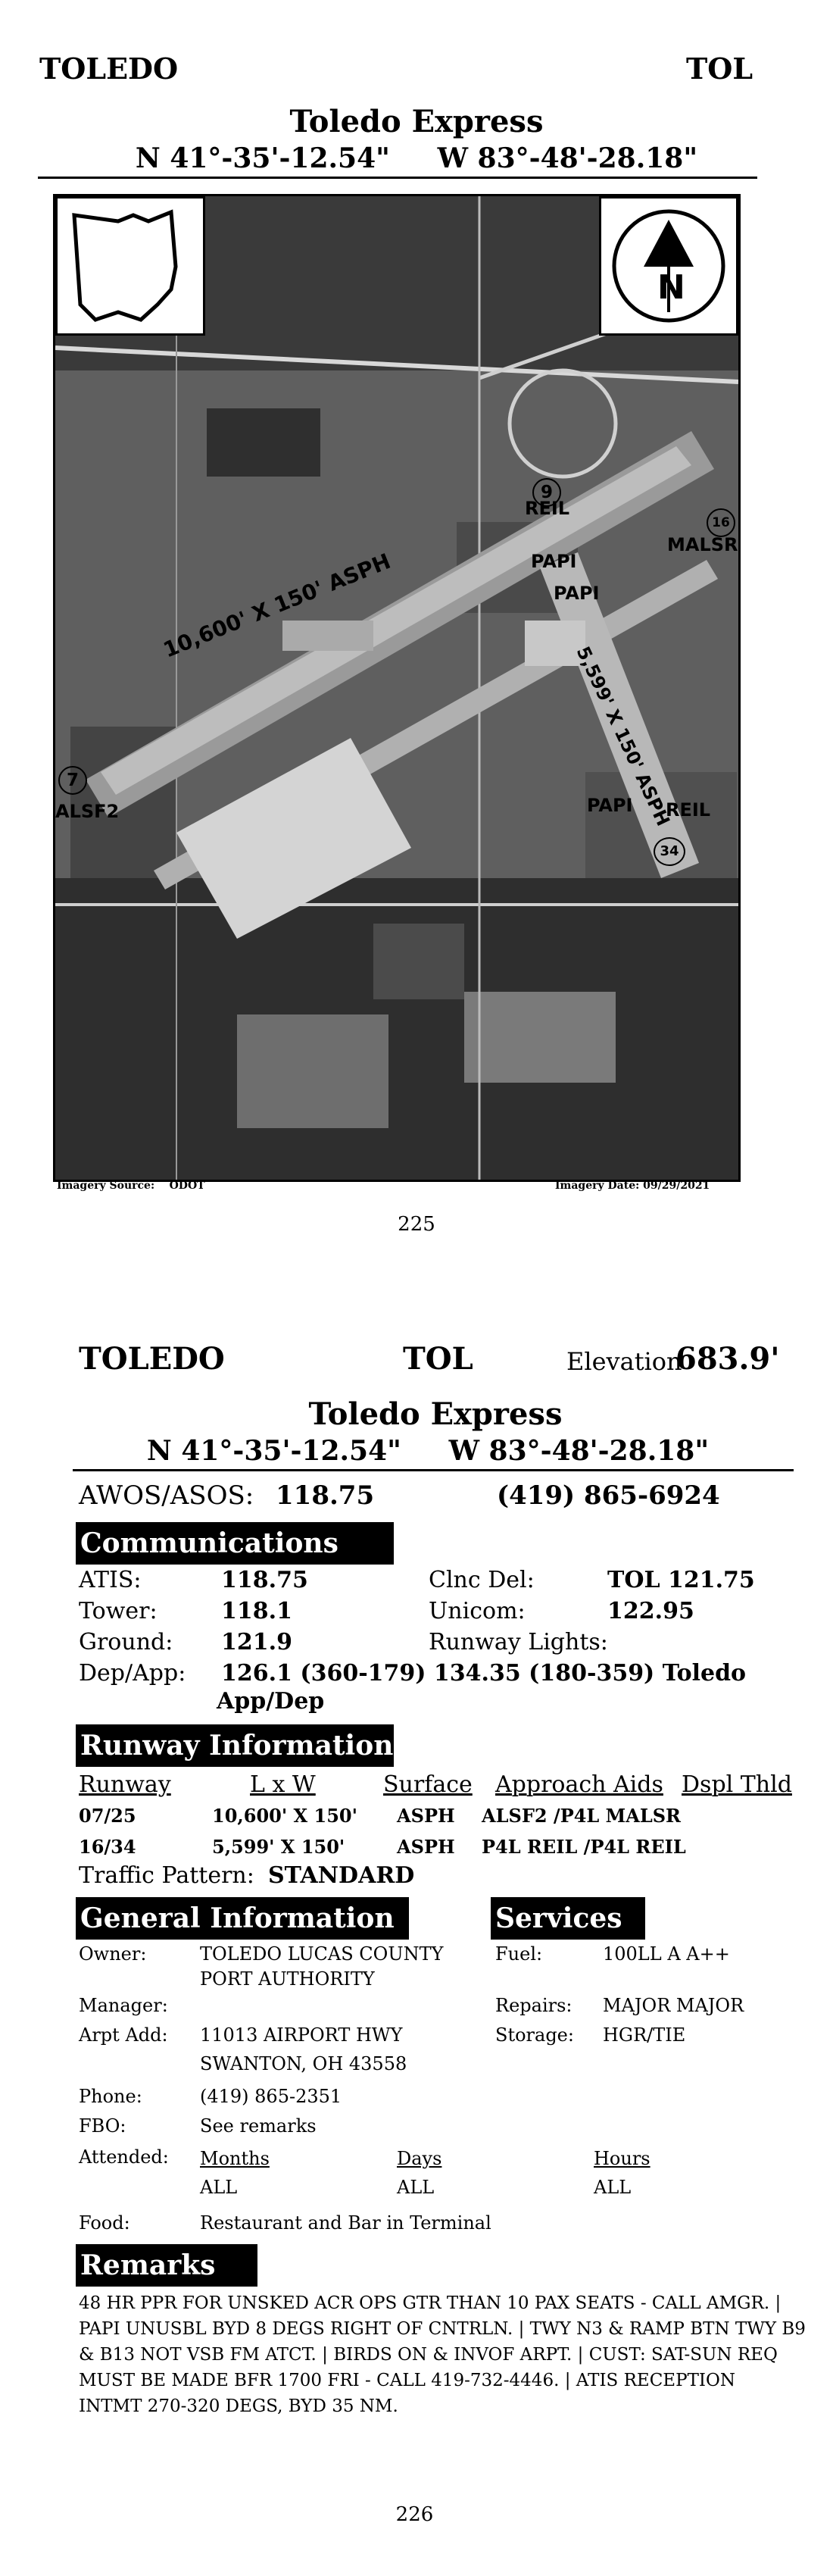 The image size is (833, 2576). What do you see at coordinates (235, 2158) in the screenshot?
I see `months-label: Months` at bounding box center [235, 2158].